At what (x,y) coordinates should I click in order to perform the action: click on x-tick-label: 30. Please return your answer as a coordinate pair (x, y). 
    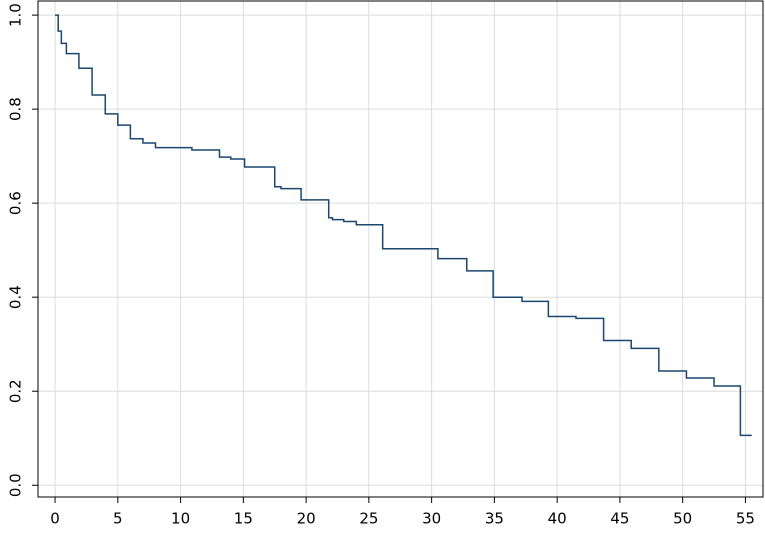
    Looking at the image, I should click on (431, 519).